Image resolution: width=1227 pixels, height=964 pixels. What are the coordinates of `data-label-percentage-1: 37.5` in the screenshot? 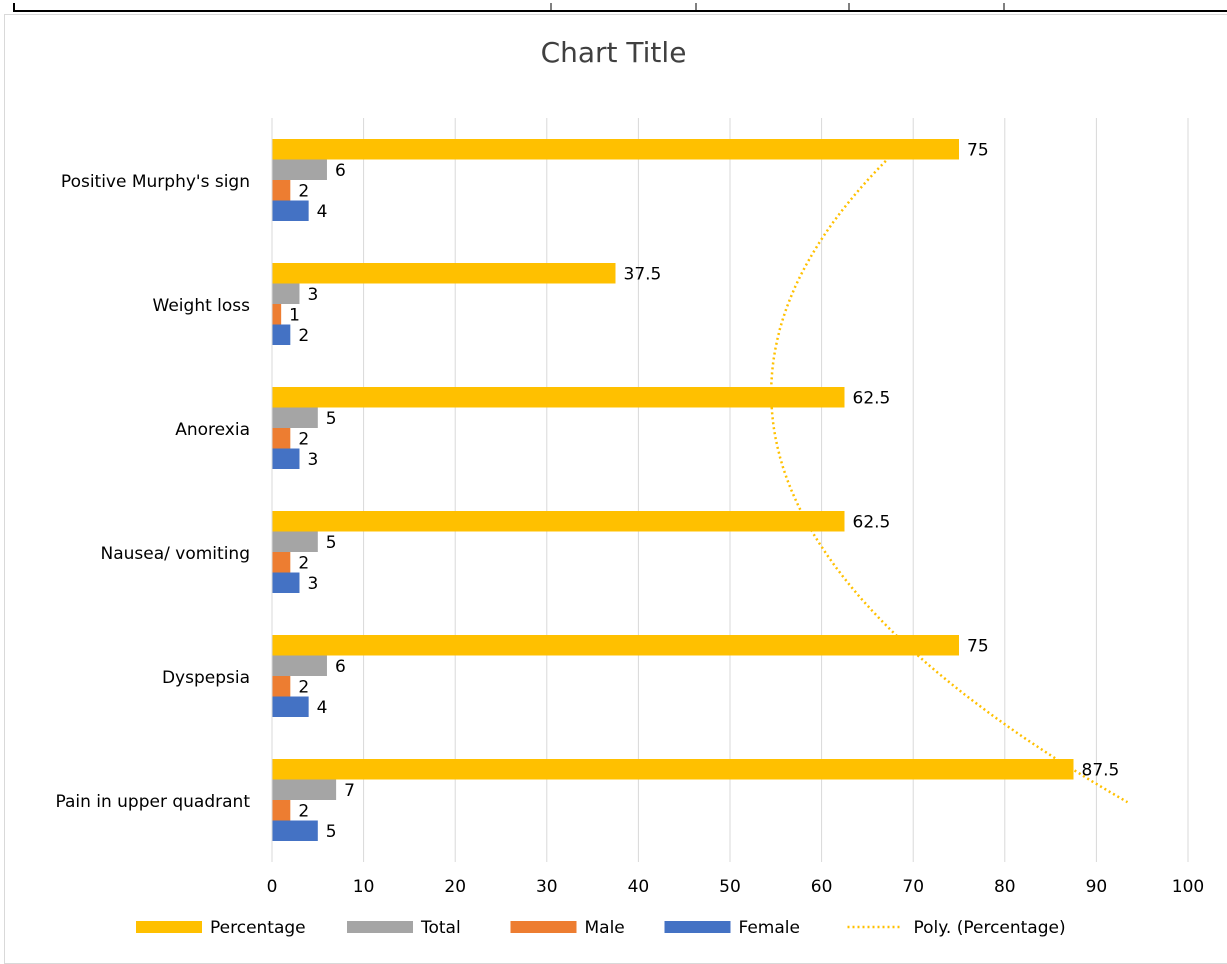 It's located at (643, 274).